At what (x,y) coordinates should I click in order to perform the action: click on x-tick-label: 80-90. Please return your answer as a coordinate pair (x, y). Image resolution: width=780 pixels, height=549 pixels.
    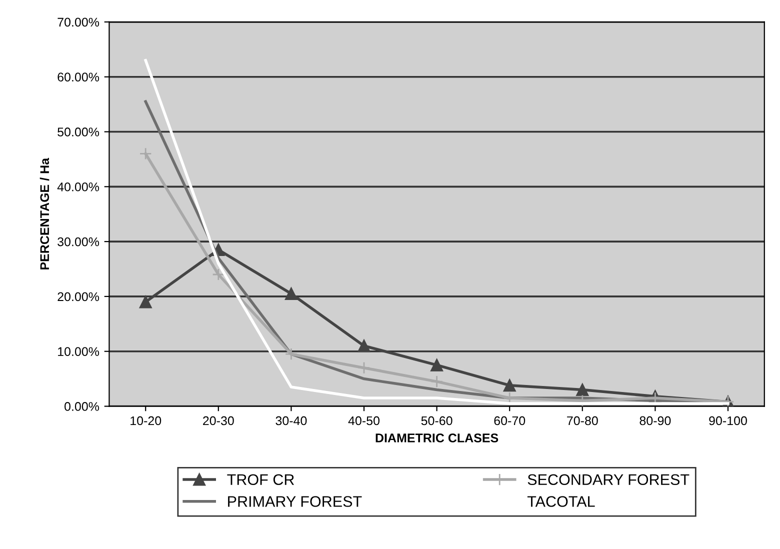
    Looking at the image, I should click on (655, 421).